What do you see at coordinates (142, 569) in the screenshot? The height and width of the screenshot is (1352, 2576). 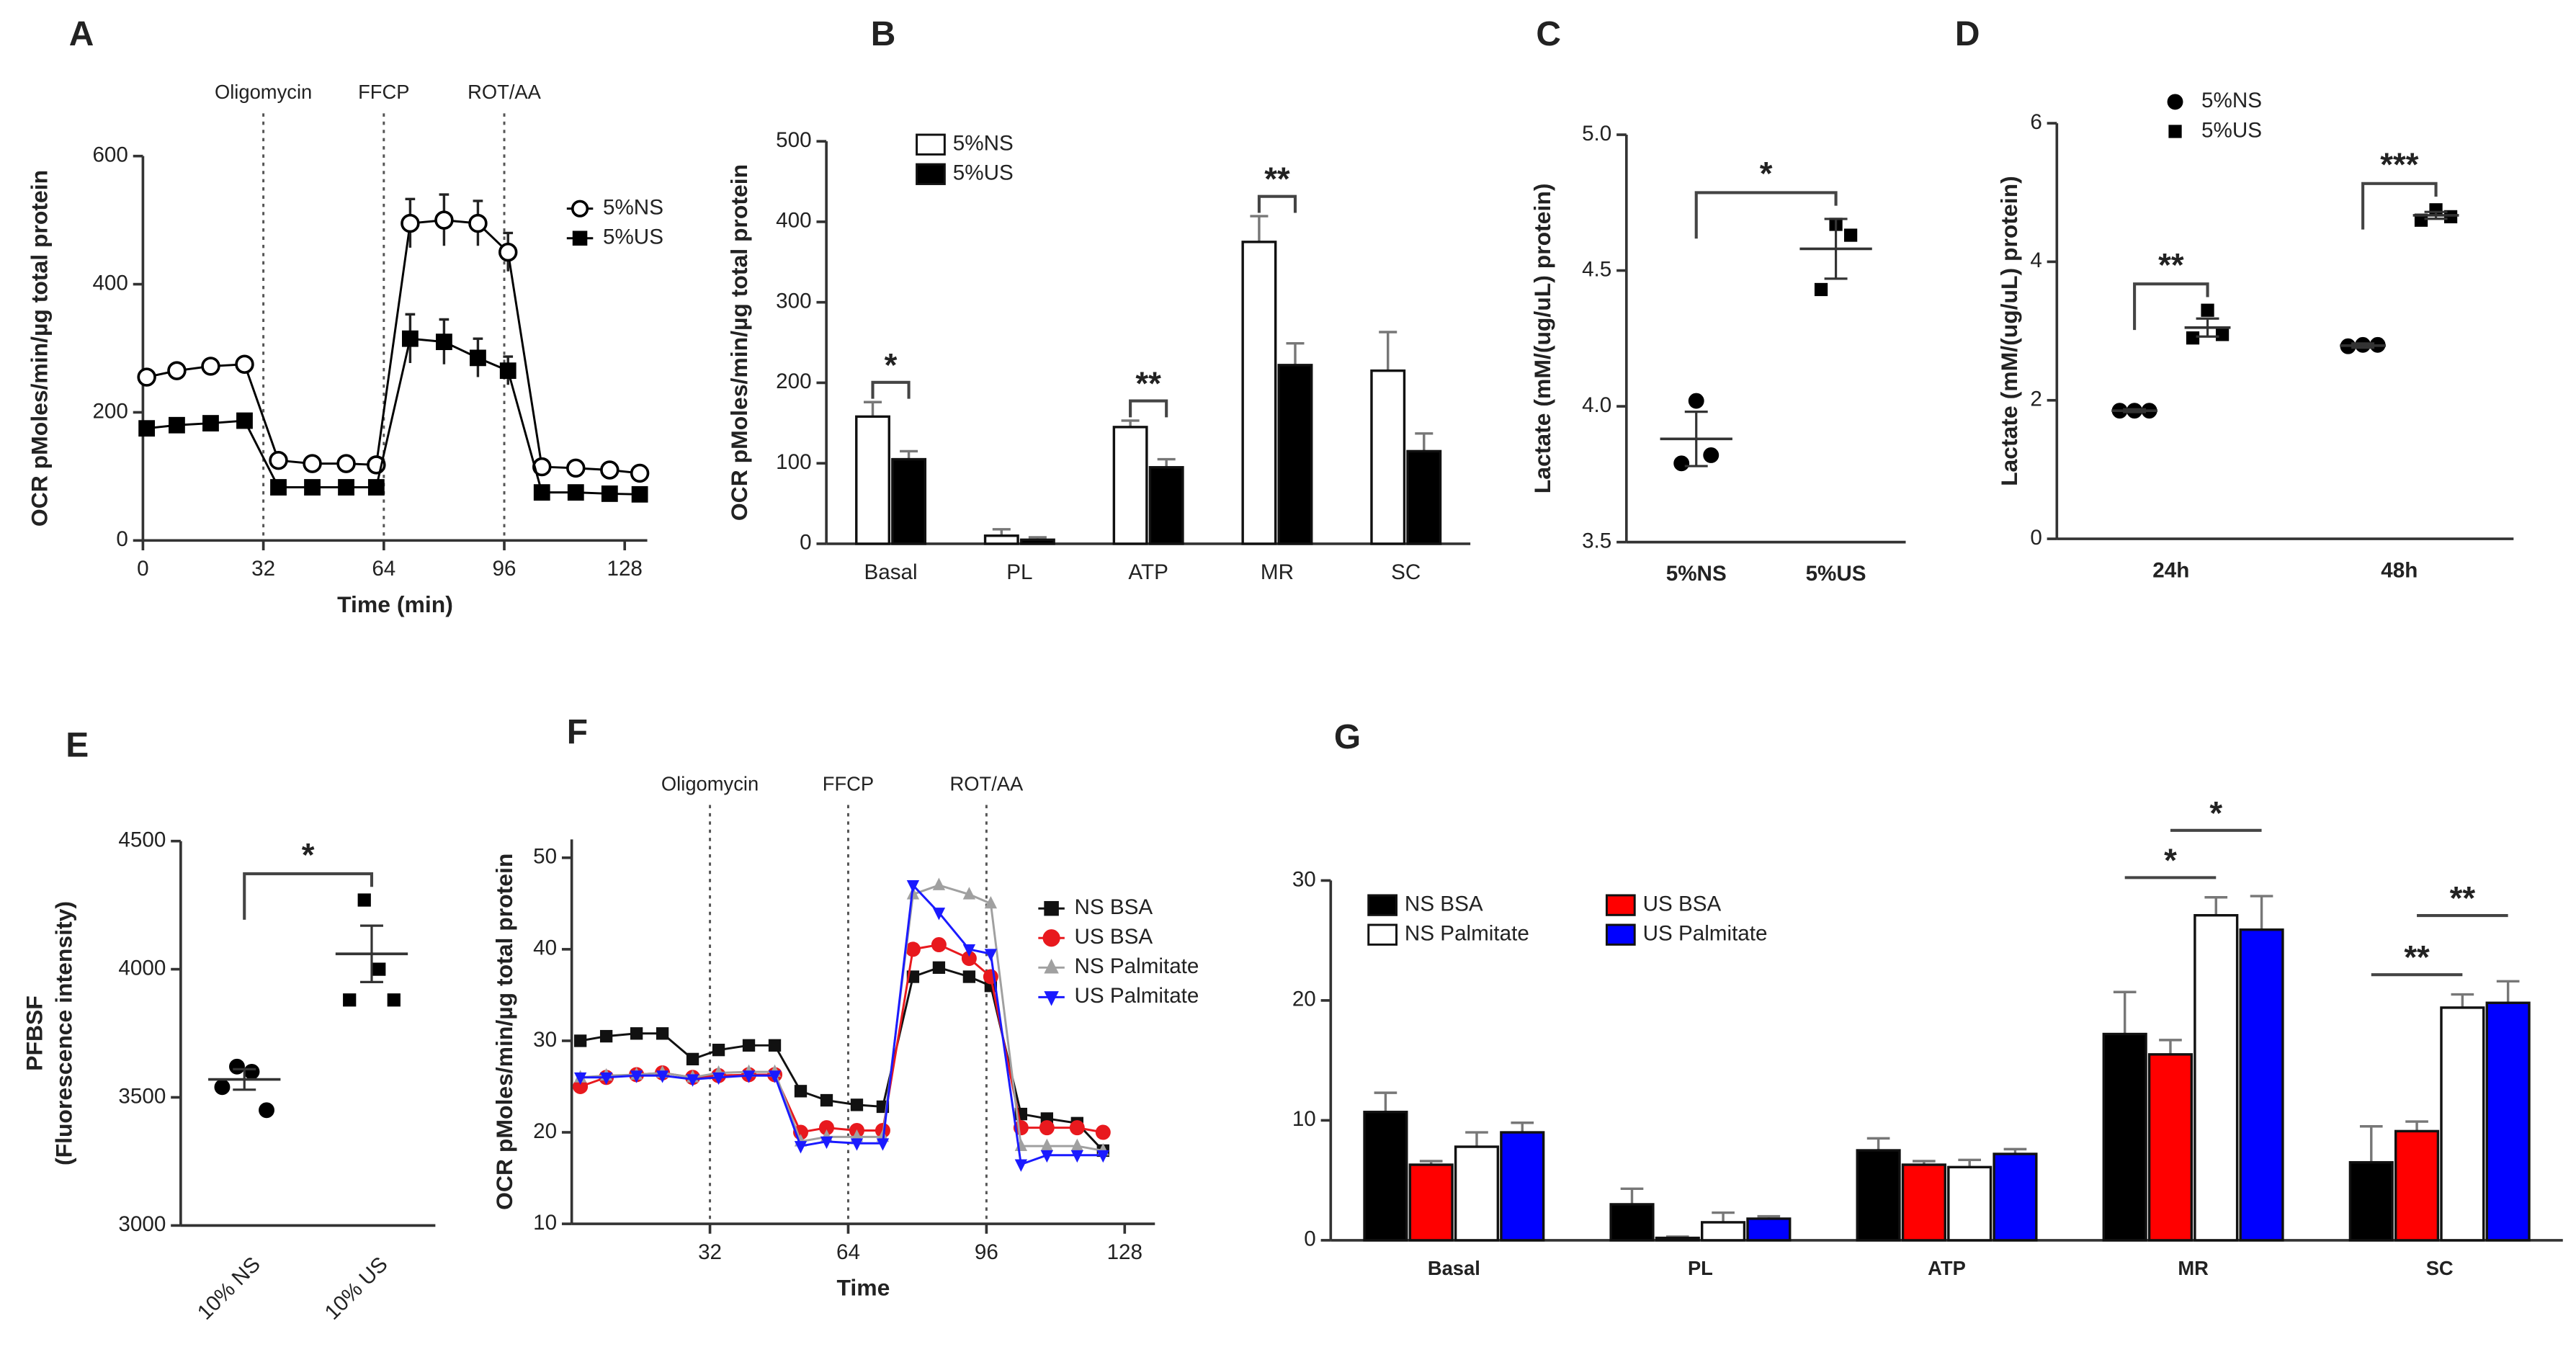 I see `x-tick-label: 0` at bounding box center [142, 569].